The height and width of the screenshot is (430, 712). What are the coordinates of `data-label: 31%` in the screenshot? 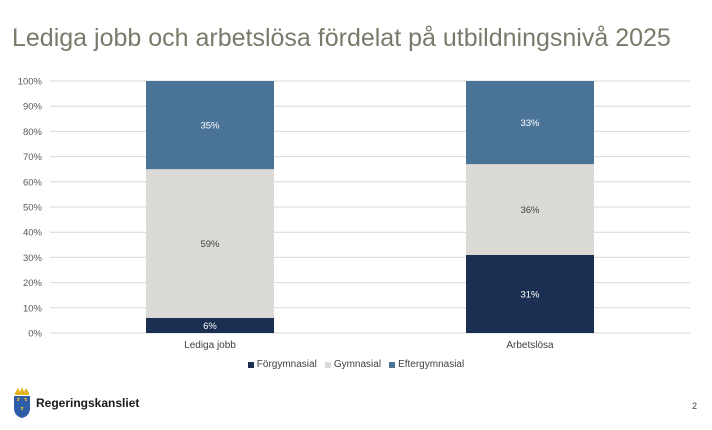 It's located at (530, 294).